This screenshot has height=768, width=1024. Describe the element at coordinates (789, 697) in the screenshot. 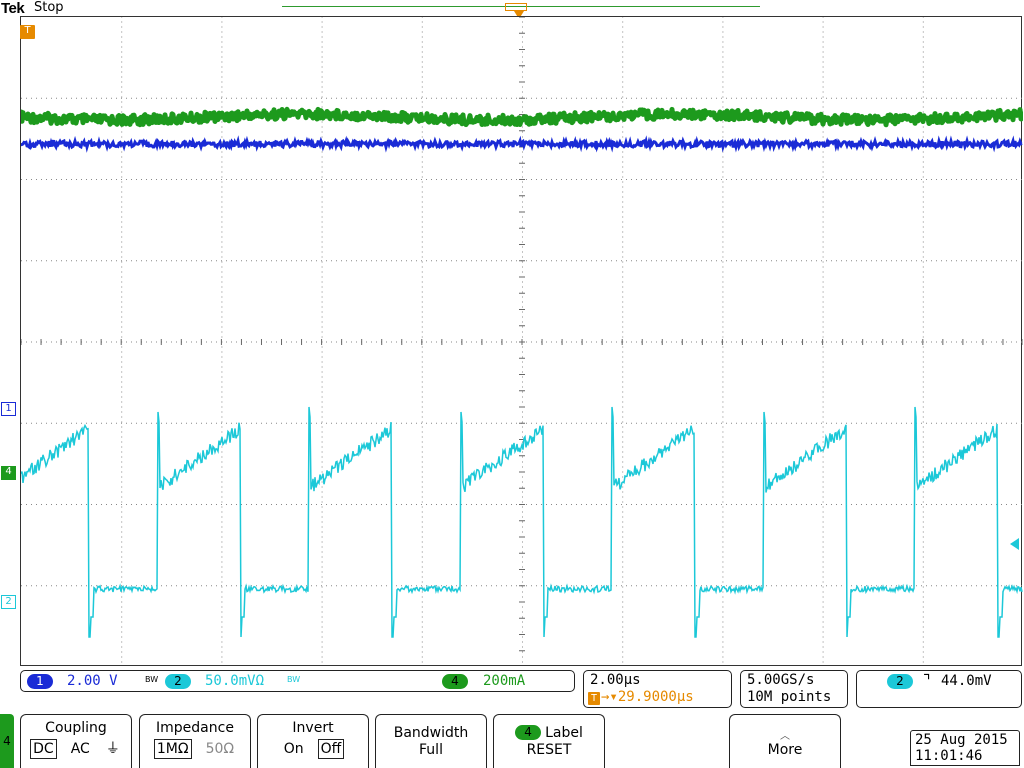

I see `record-length: 10M points` at that location.